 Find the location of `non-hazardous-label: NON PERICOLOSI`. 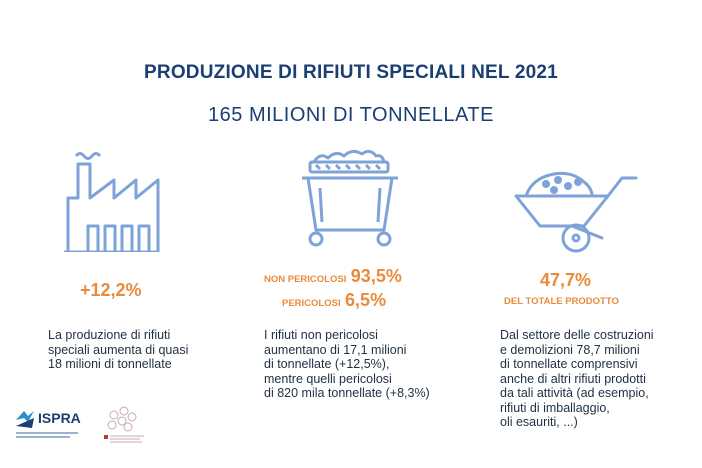

non-hazardous-label: NON PERICOLOSI is located at coordinates (305, 279).